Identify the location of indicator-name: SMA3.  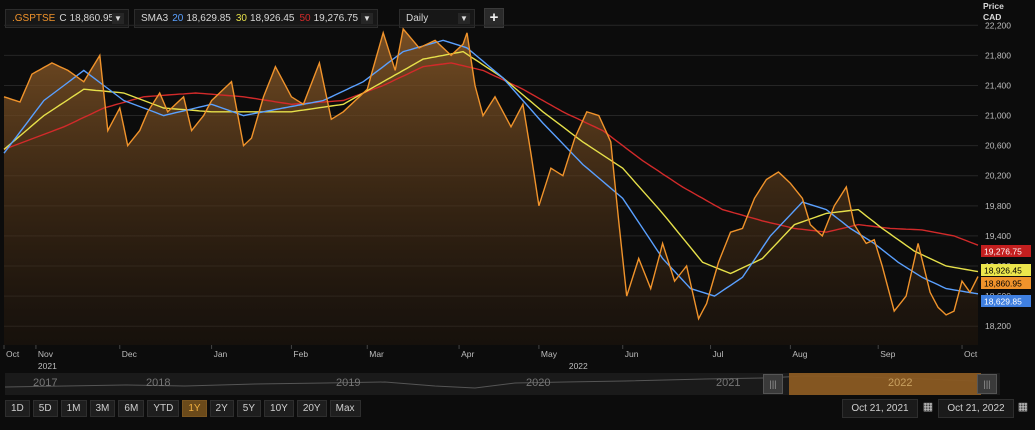
(155, 18).